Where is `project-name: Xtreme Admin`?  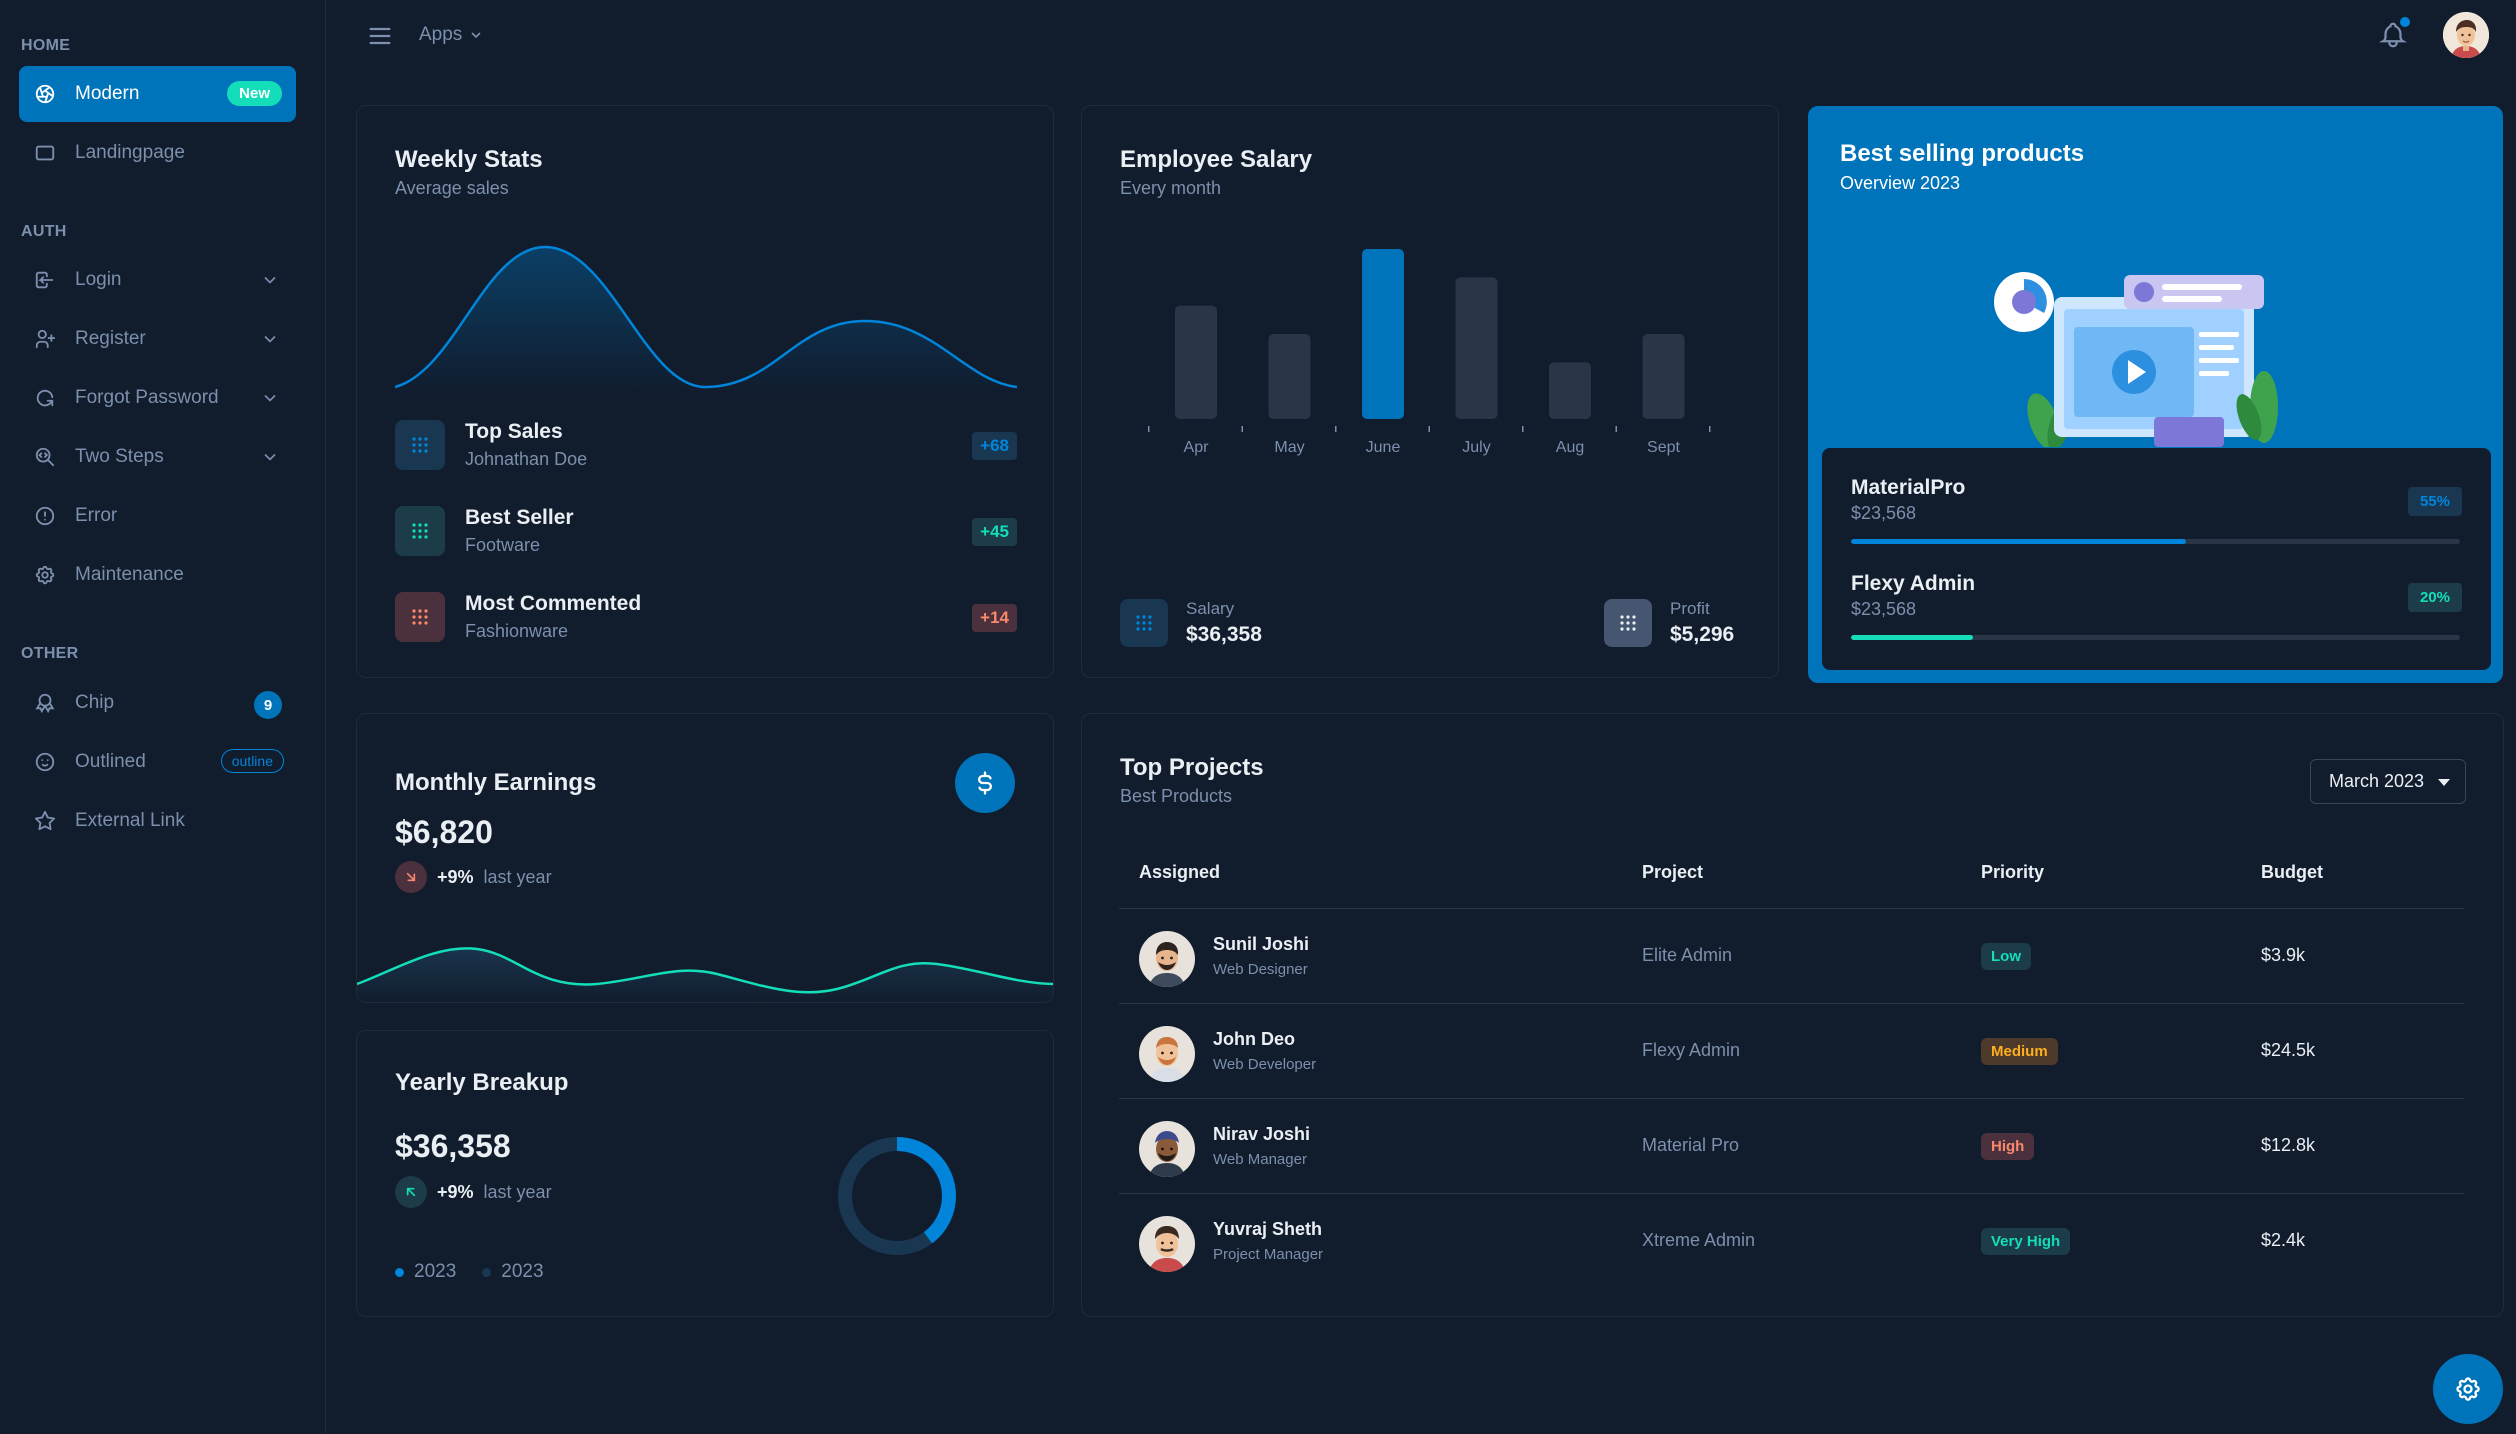
project-name: Xtreme Admin is located at coordinates (1699, 1240).